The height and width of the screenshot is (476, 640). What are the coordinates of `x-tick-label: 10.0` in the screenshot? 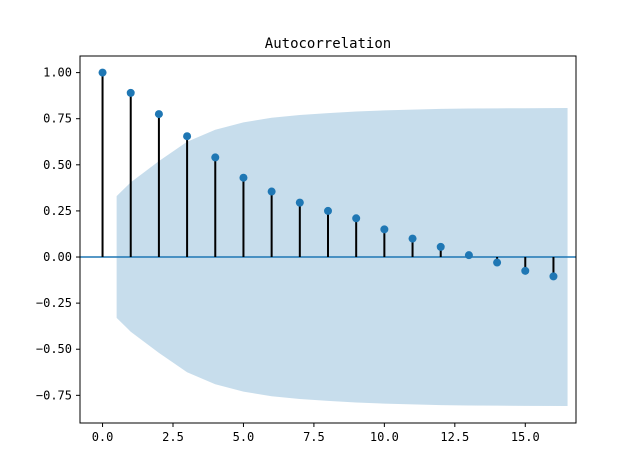 It's located at (384, 437).